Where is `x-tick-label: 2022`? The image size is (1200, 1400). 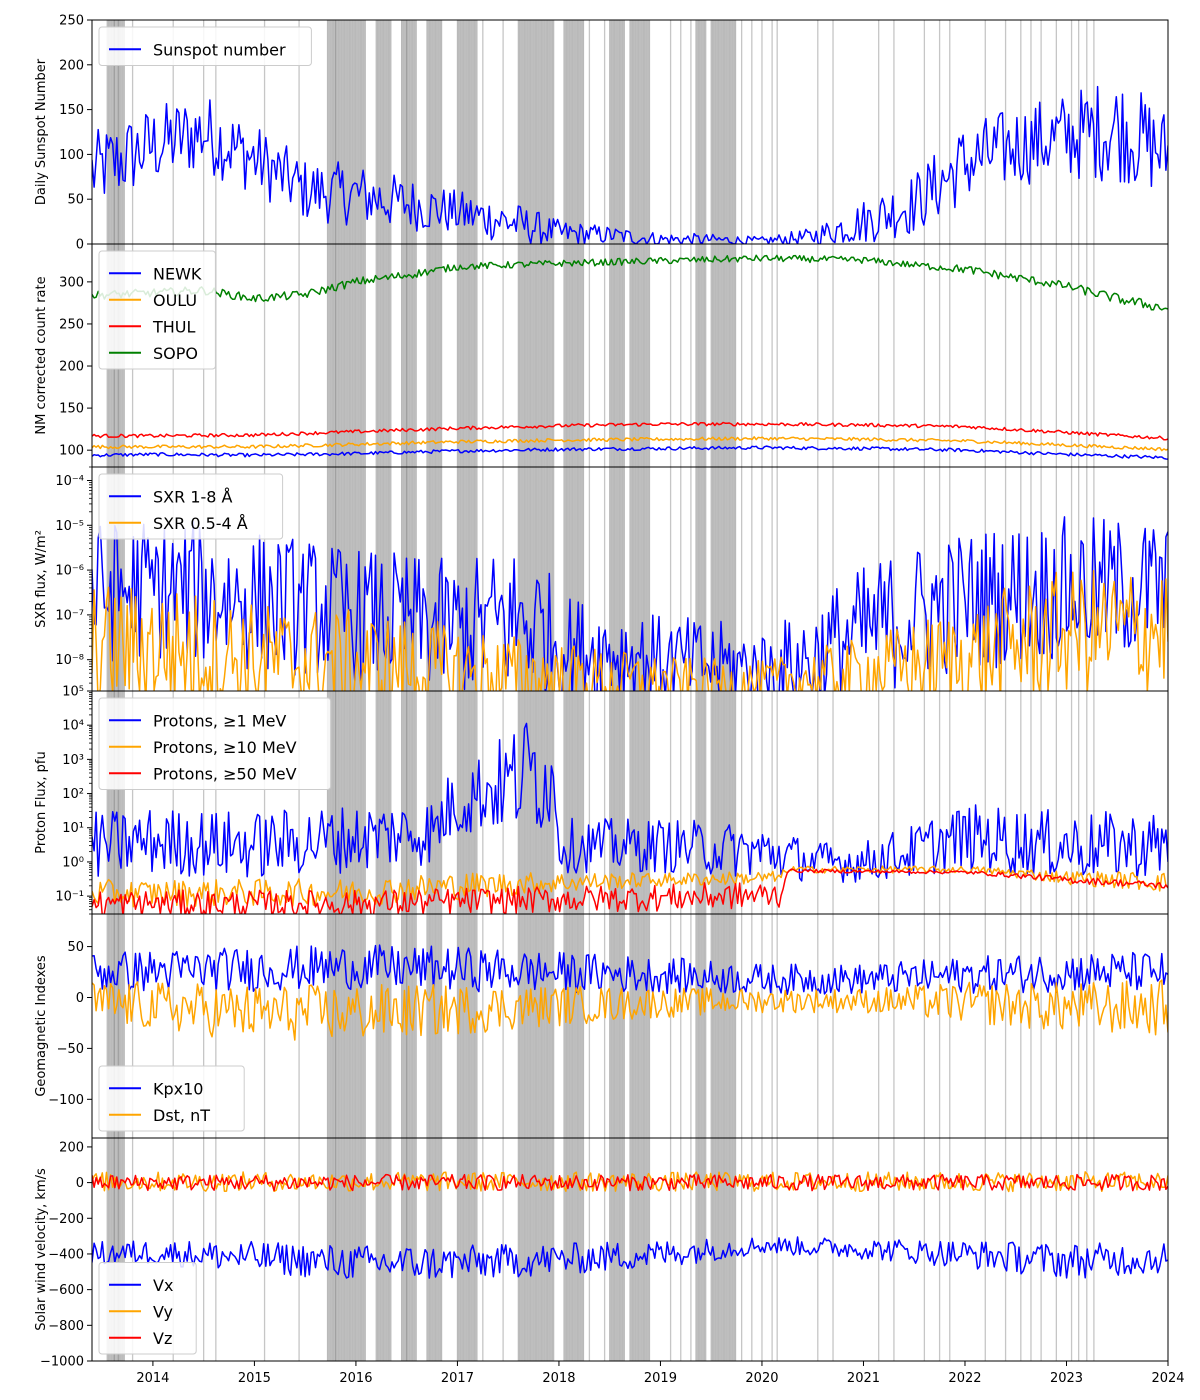 x-tick-label: 2022 is located at coordinates (964, 1378).